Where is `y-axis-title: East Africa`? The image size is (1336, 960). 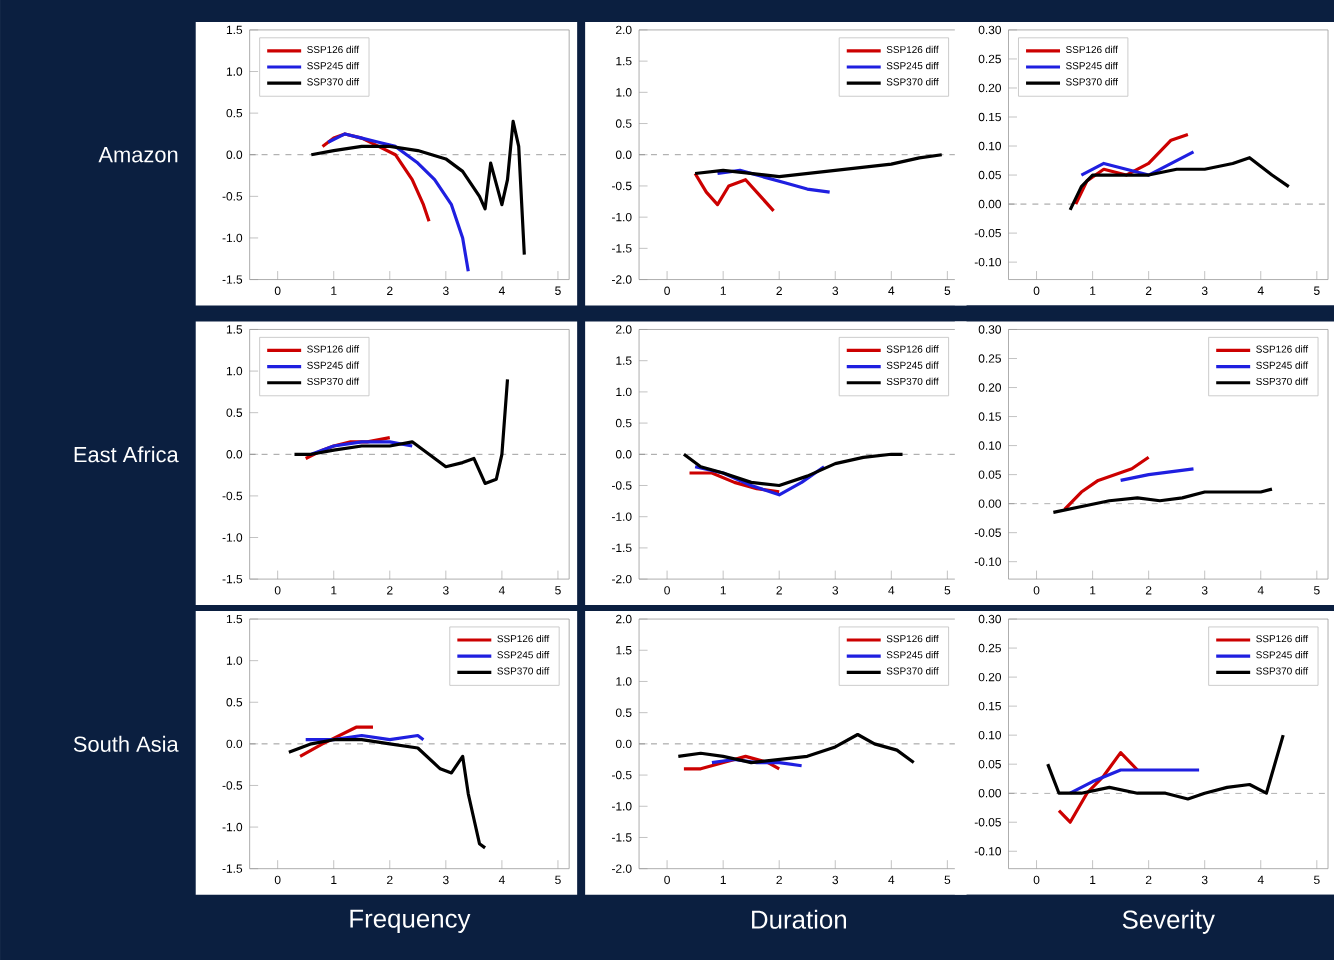
y-axis-title: East Africa is located at coordinates (126, 454).